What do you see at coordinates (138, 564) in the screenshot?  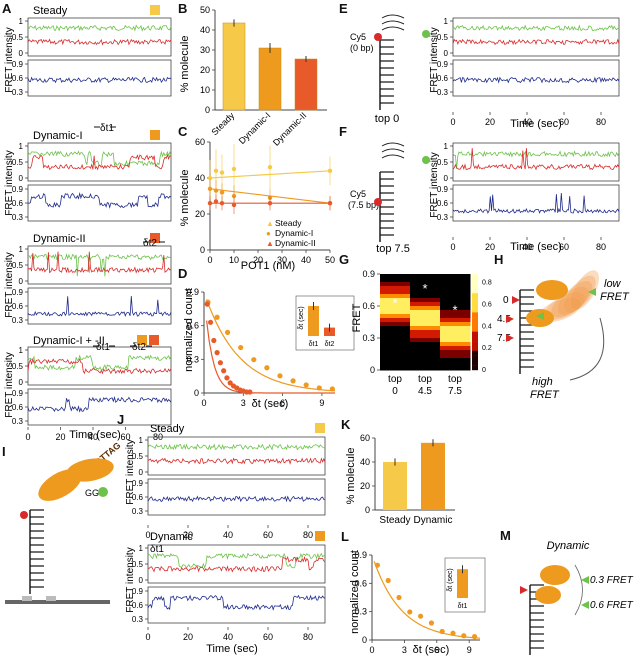 I see `panelJ-dynamic-top-ytick-label: 0.5` at bounding box center [138, 564].